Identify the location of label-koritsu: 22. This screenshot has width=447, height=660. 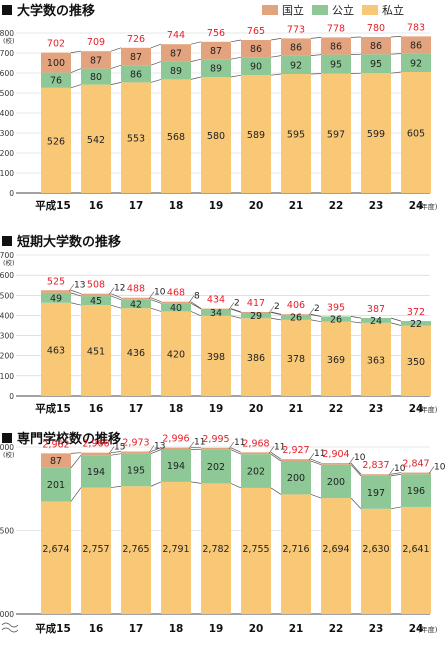
(416, 324).